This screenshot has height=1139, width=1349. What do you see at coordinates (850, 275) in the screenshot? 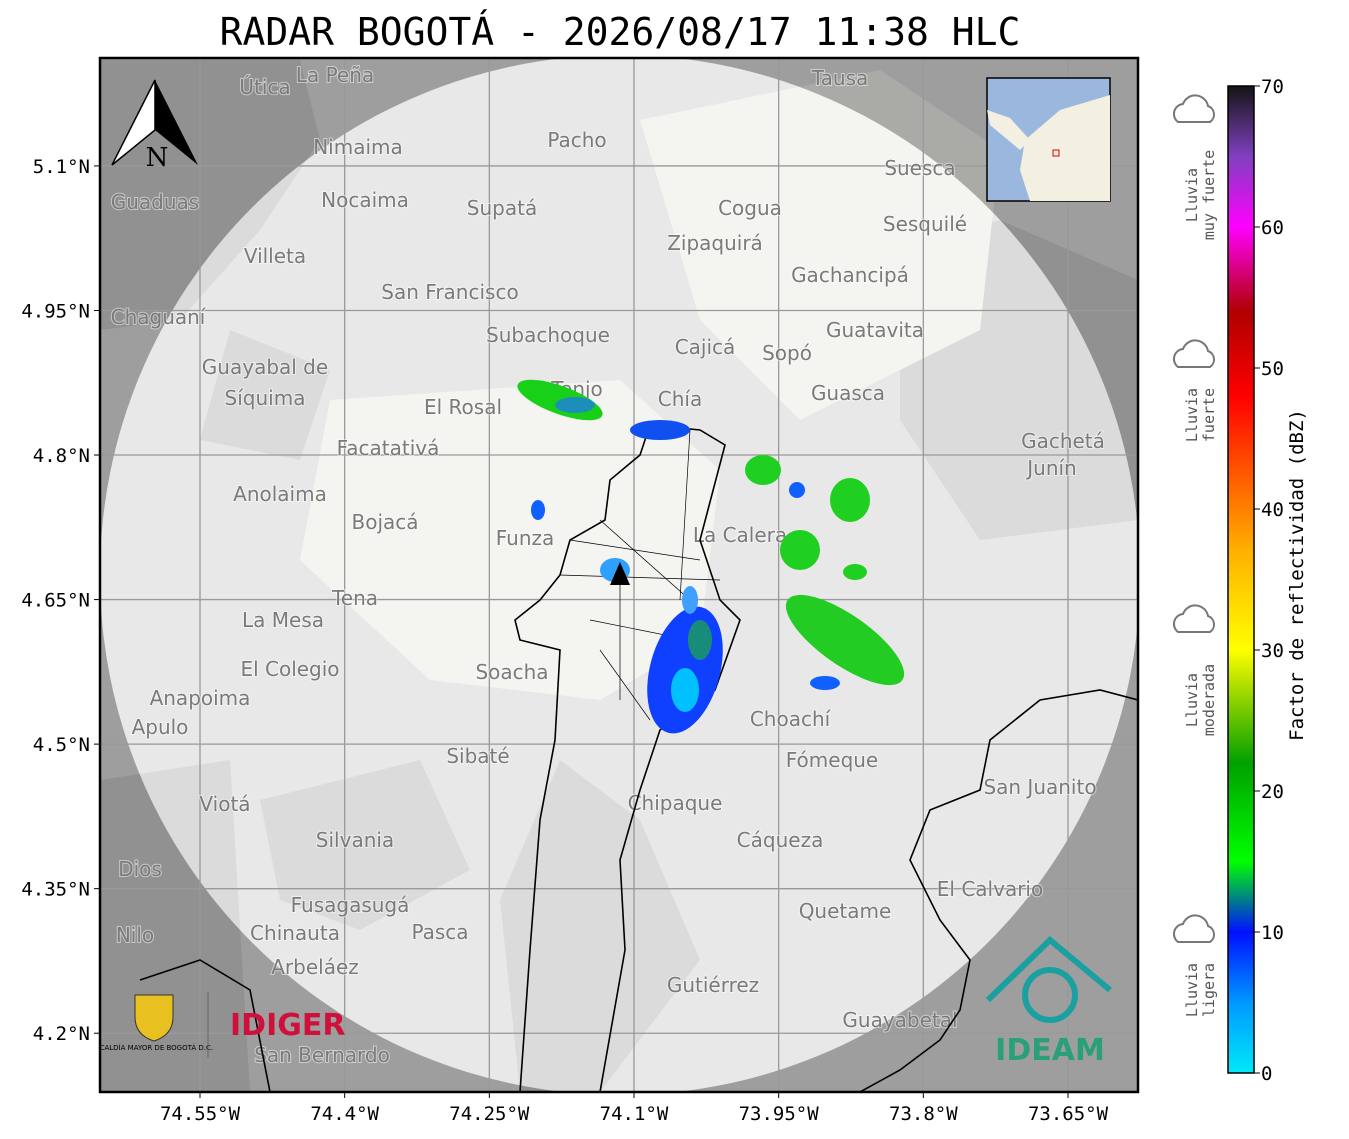
I see `place-label: Gachancipá` at bounding box center [850, 275].